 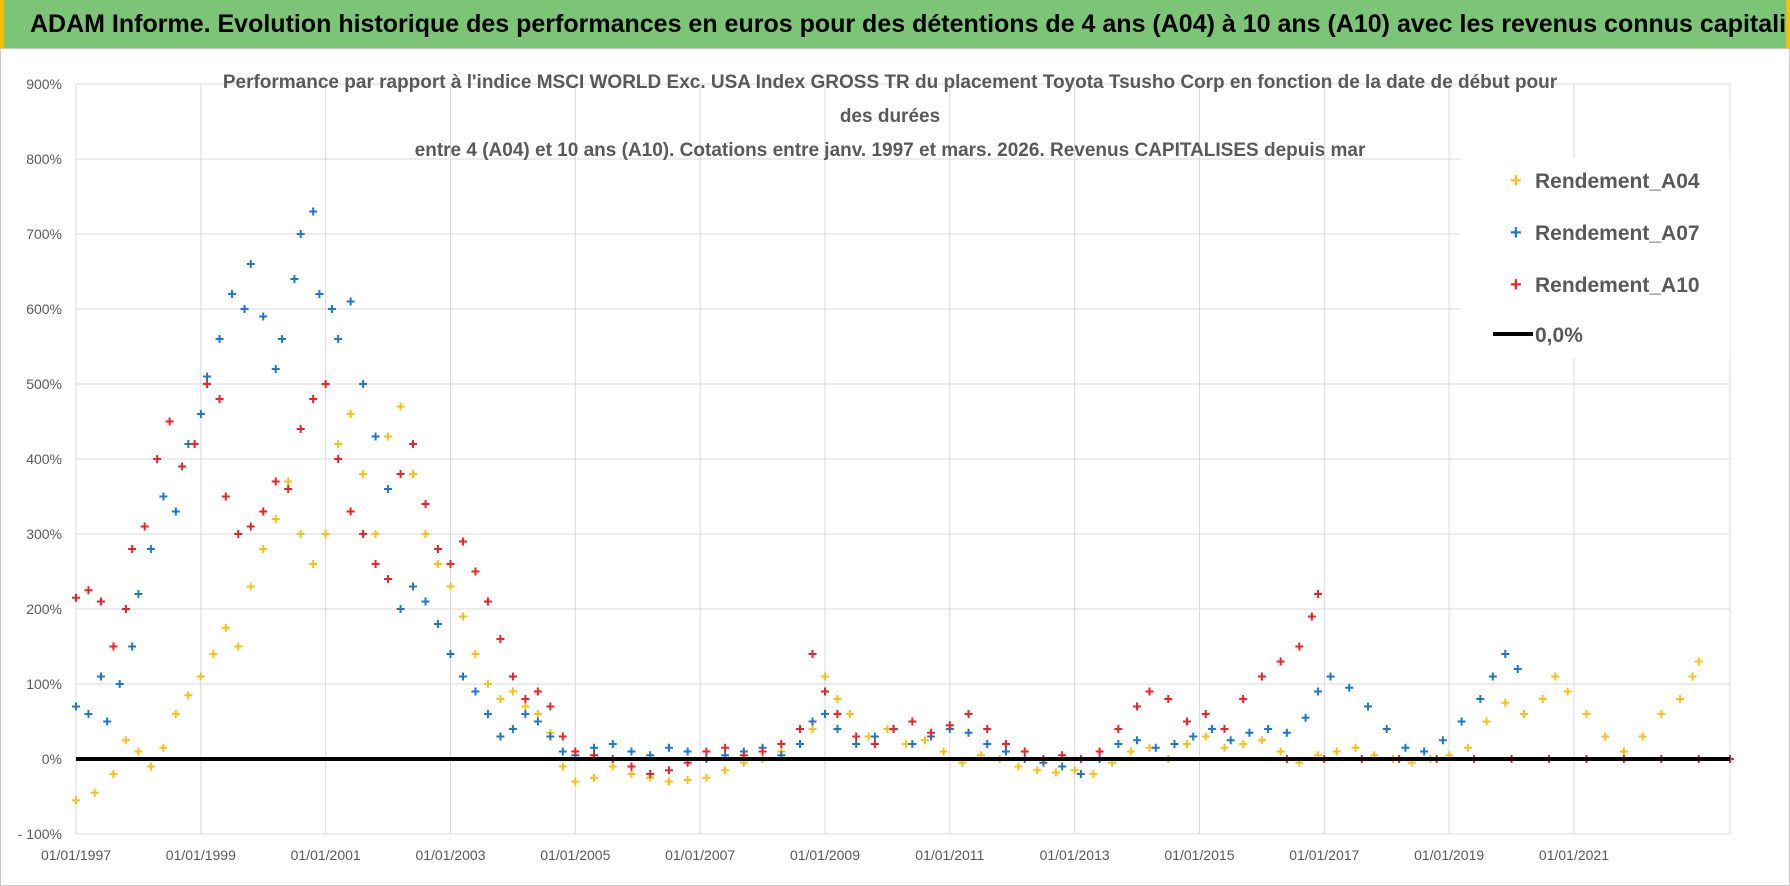 What do you see at coordinates (1788, 24) in the screenshot?
I see `banner-accent-right` at bounding box center [1788, 24].